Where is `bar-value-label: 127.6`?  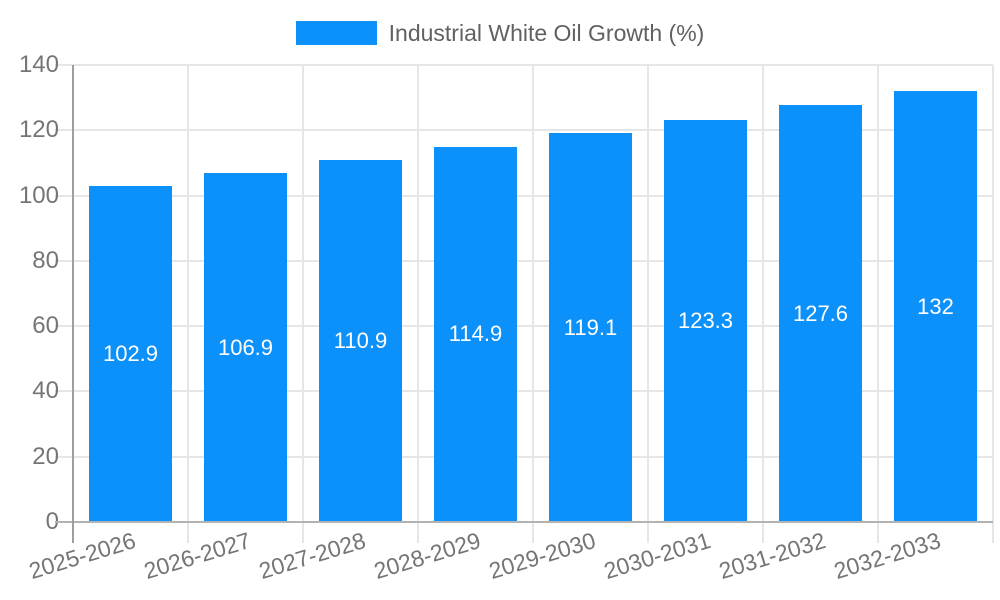 bar-value-label: 127.6 is located at coordinates (820, 313).